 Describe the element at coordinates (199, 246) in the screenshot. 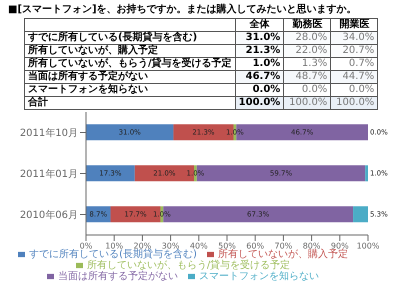

I see `x-tick-label: 40%` at that location.